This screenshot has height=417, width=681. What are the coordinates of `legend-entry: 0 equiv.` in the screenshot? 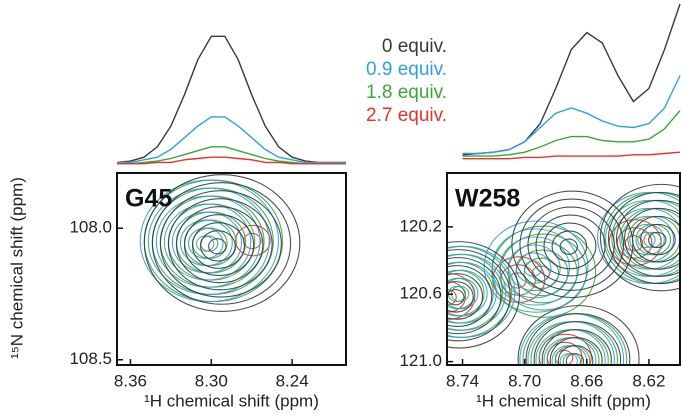 It's located at (414, 46).